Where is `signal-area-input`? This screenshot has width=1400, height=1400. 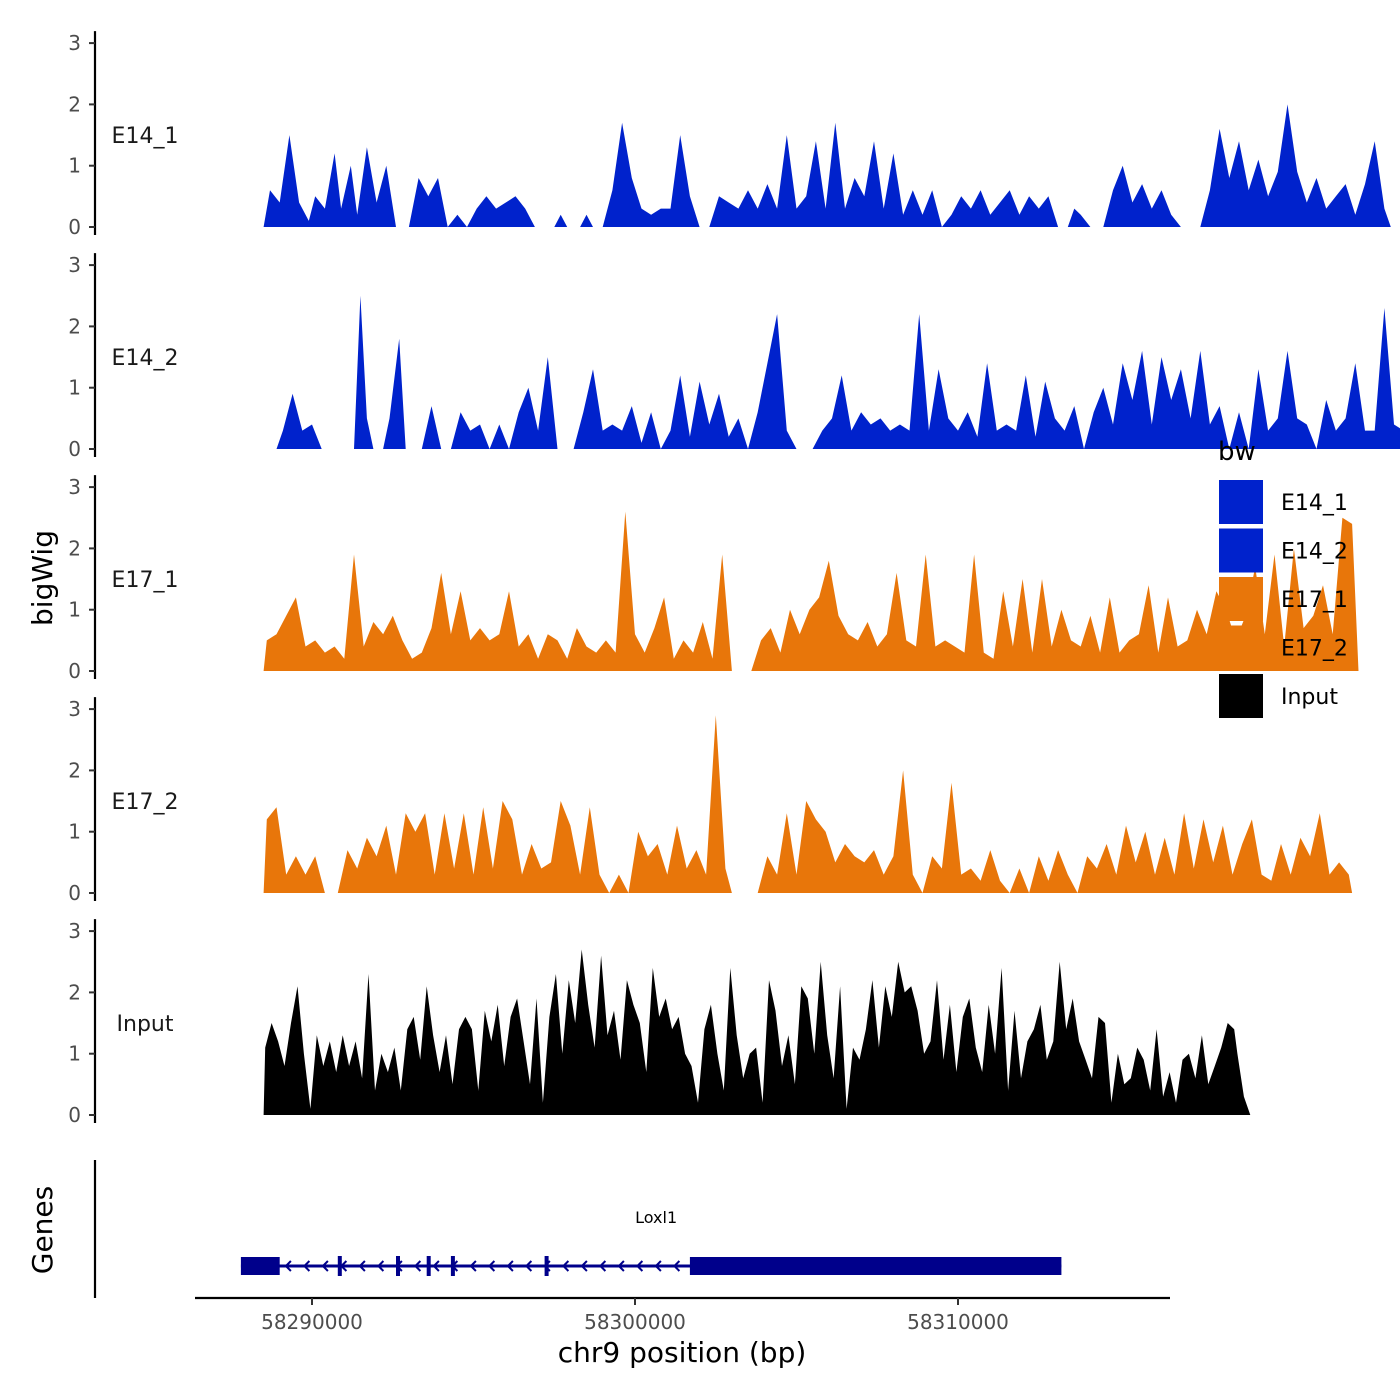
signal-area-input is located at coordinates (757, 1032).